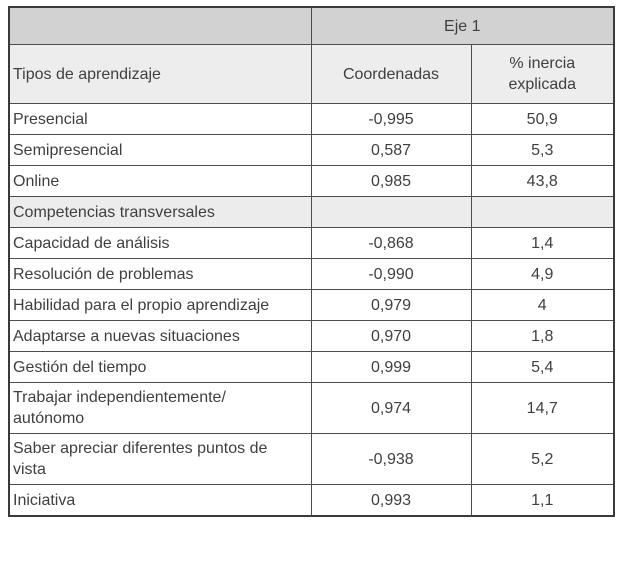 The image size is (621, 578). Describe the element at coordinates (542, 367) in the screenshot. I see `inercia-cell: 5,4` at that location.